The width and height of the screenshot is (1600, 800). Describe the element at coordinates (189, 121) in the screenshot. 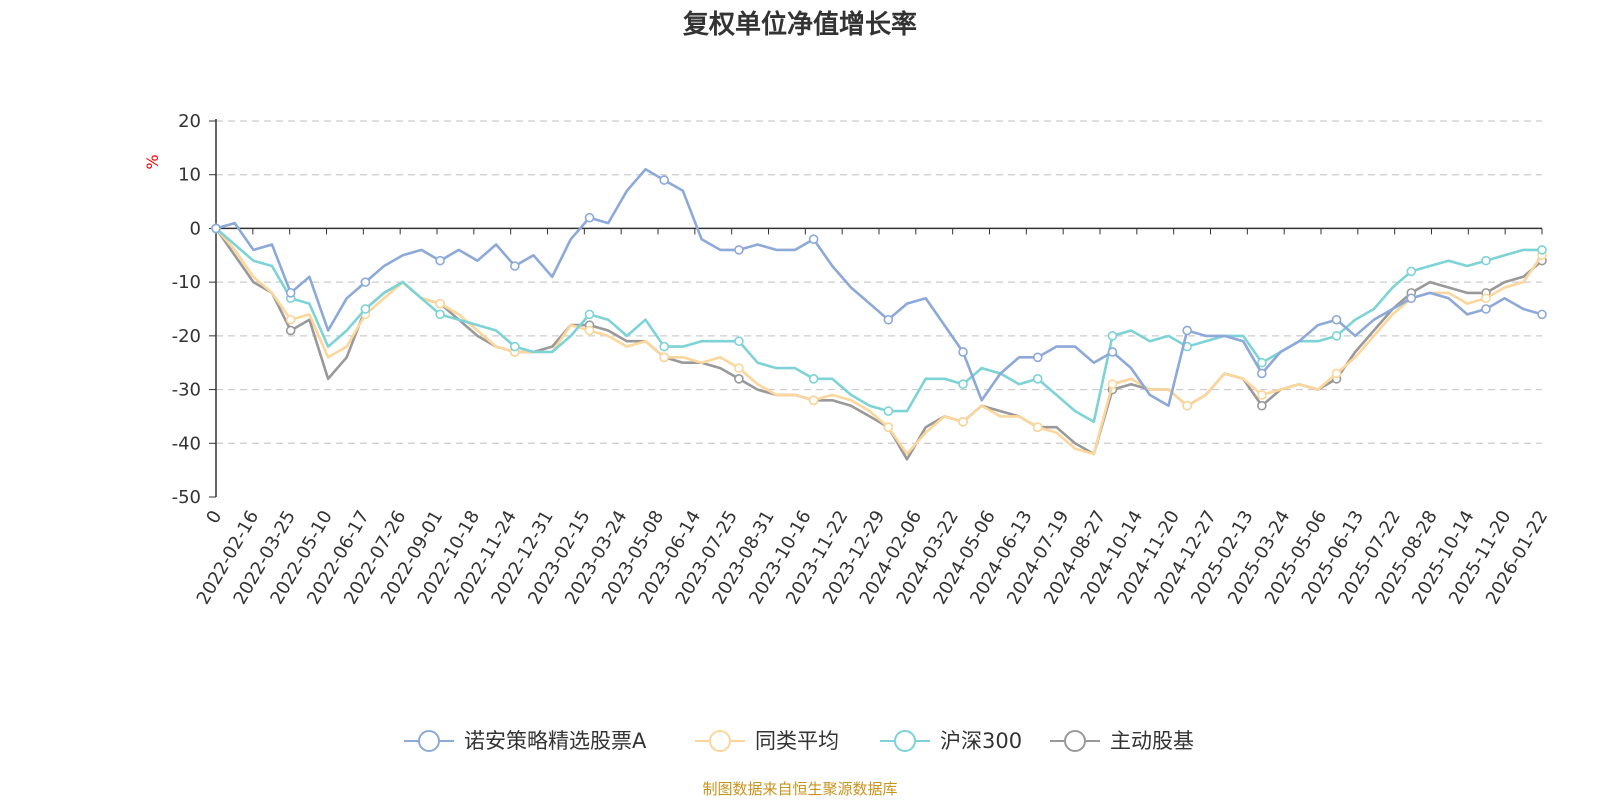

I see `y-tick-label: 20` at that location.